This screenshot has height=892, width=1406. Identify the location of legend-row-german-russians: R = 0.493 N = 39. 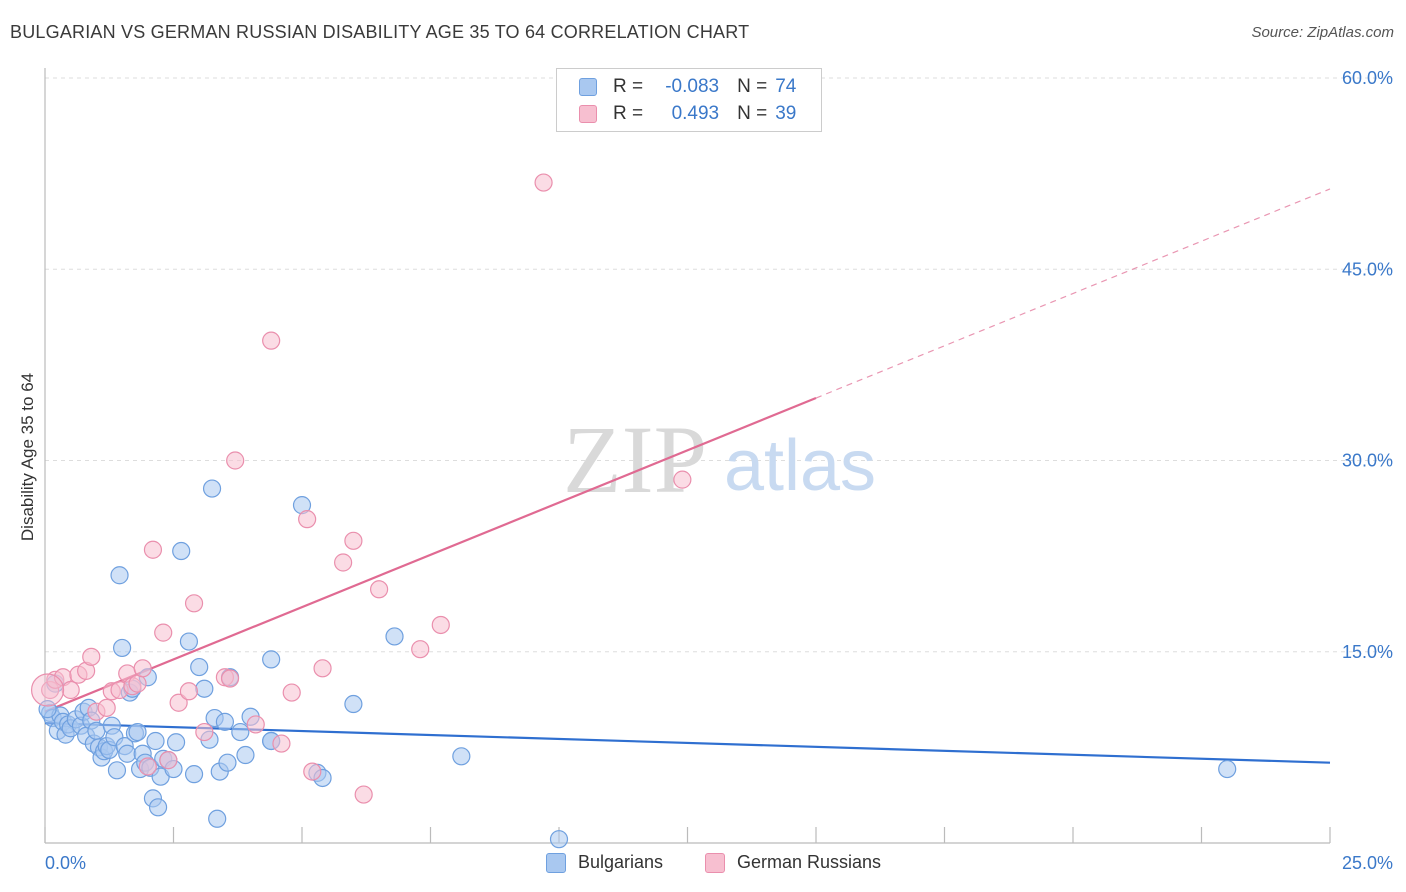
(687, 114).